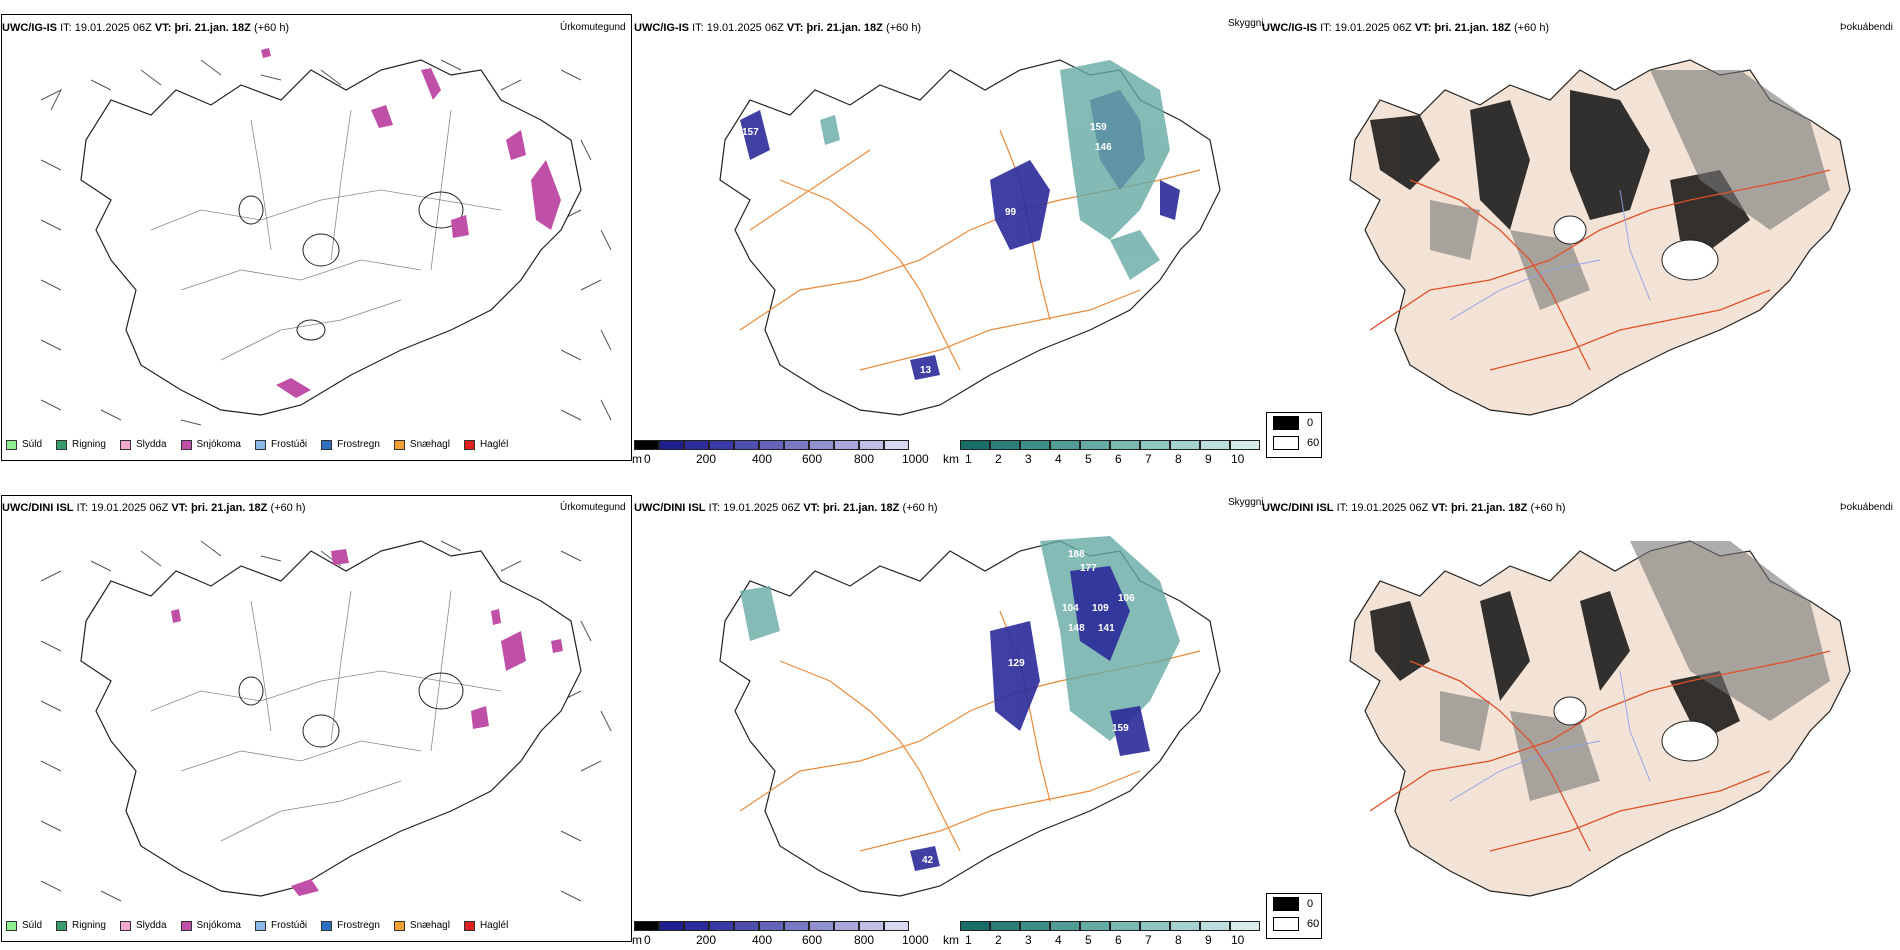 The image size is (1900, 950). I want to click on visibility-tick: 9, so click(1208, 940).